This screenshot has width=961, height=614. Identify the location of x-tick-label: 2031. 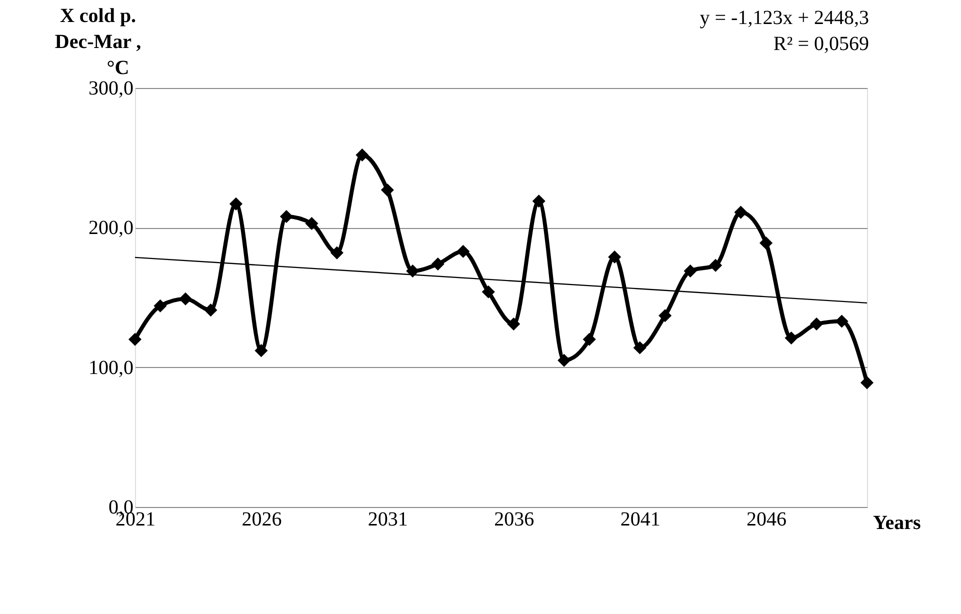
(388, 519).